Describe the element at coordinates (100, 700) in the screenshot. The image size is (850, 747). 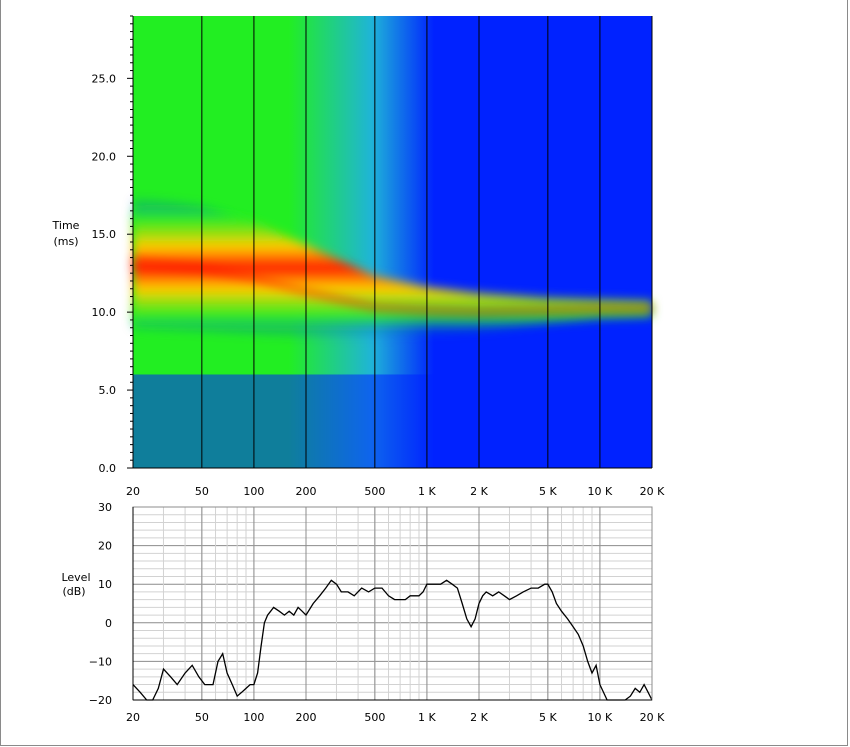
I see `y-tick-label: −20` at that location.